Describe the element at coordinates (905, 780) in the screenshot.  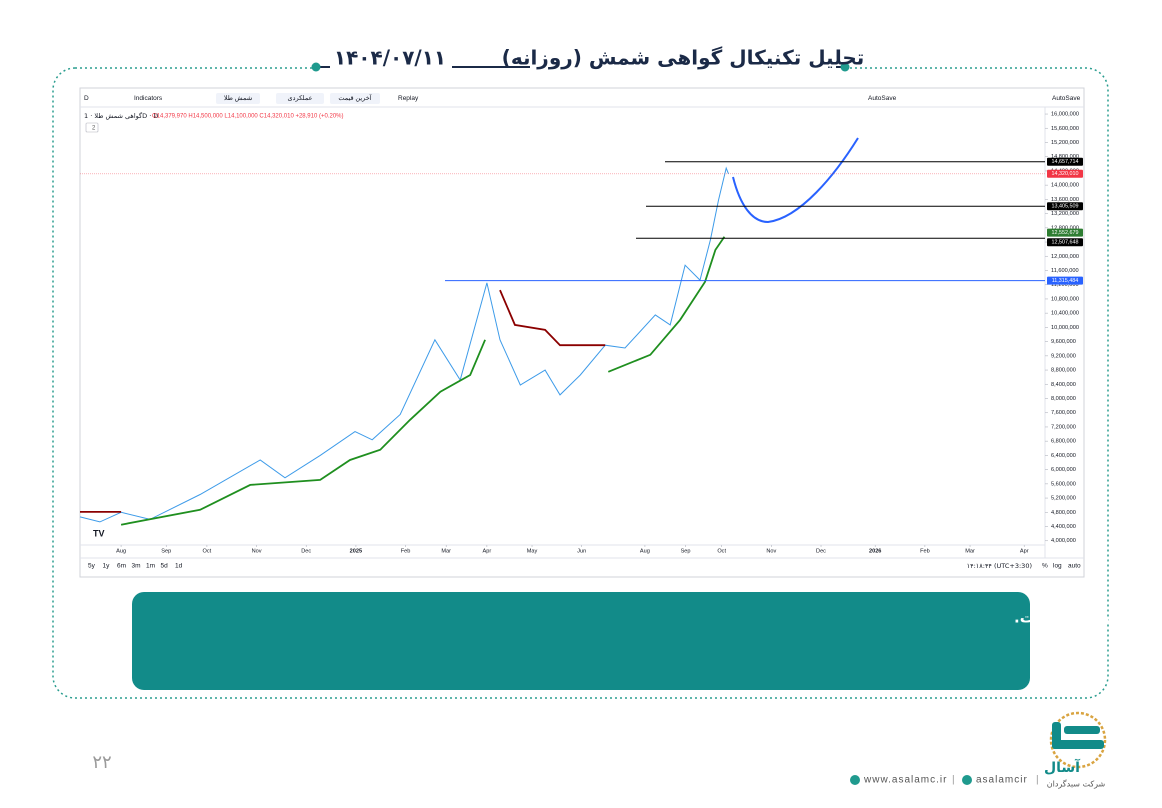
I see `footer-website: www.asalamc.ir` at that location.